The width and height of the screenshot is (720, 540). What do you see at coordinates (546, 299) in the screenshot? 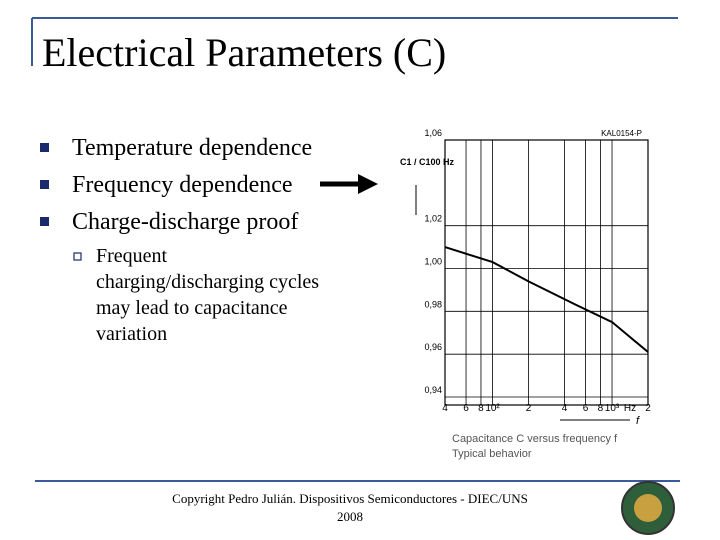
I see `data-line` at bounding box center [546, 299].